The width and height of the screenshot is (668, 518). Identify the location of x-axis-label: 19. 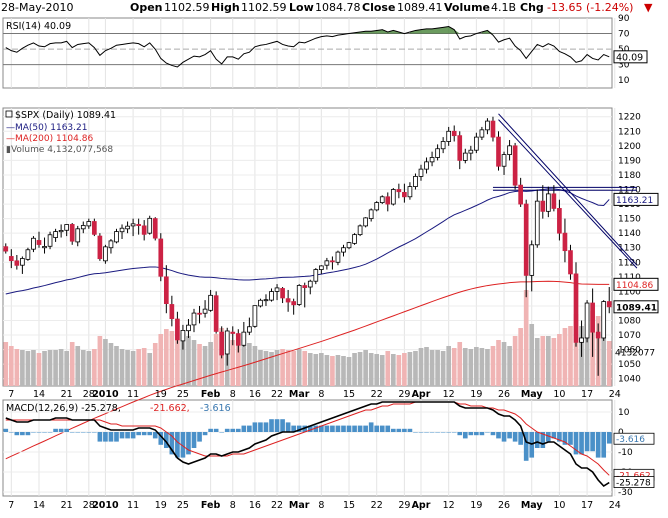
(161, 394).